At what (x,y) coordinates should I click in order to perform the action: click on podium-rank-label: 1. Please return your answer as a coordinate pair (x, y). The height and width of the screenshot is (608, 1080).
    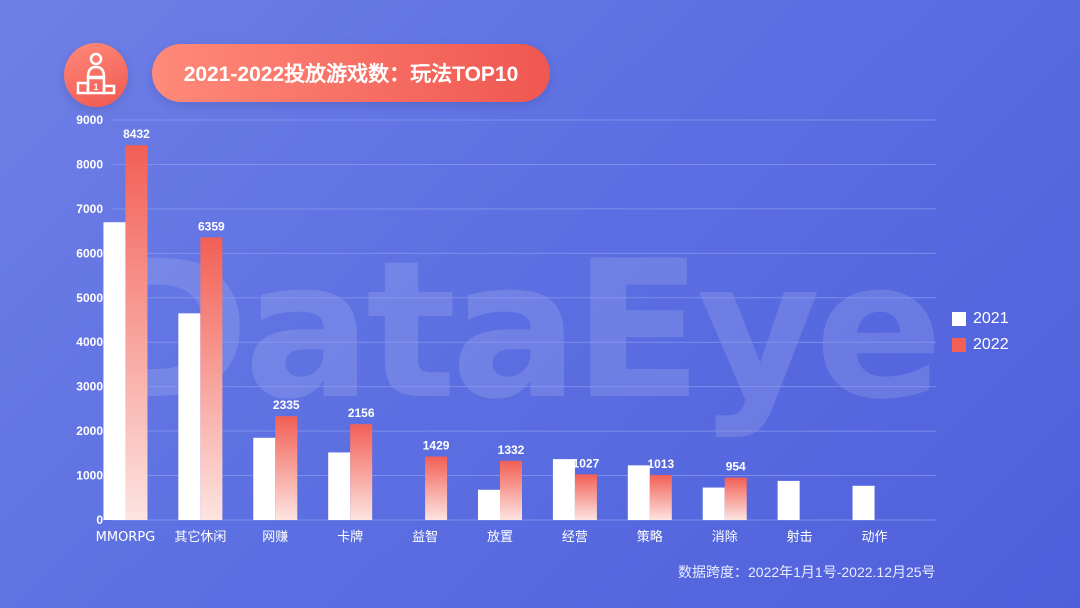
    Looking at the image, I should click on (95, 87).